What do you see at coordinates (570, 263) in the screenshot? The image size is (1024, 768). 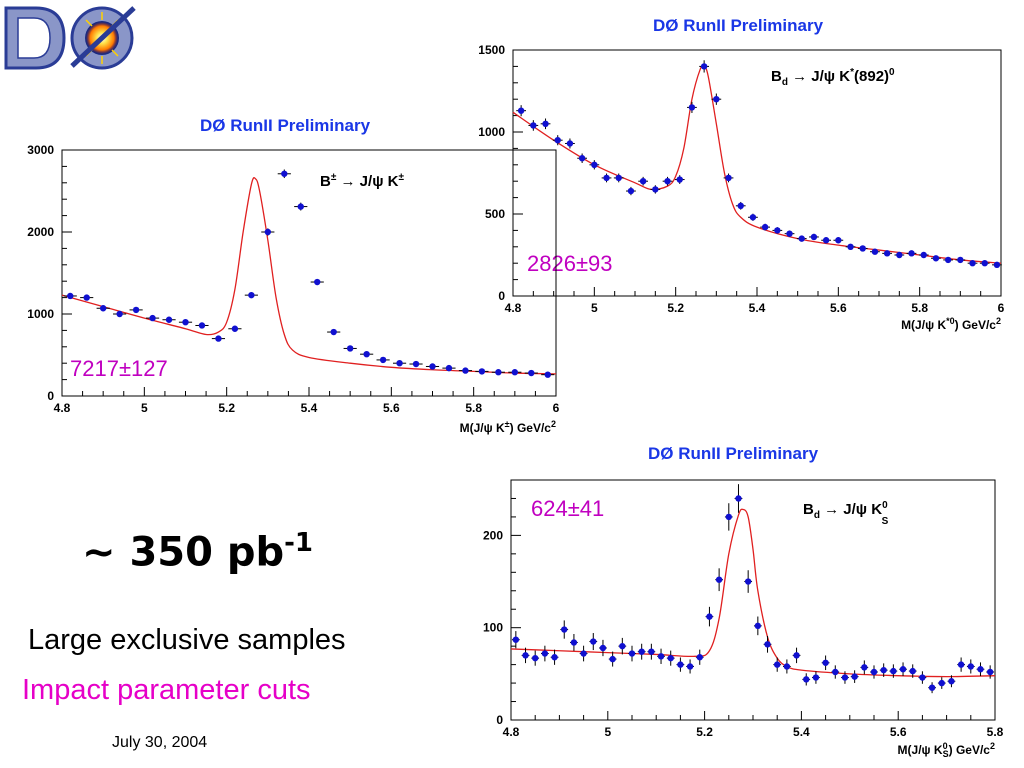 I see `yield-label: 2826±93` at bounding box center [570, 263].